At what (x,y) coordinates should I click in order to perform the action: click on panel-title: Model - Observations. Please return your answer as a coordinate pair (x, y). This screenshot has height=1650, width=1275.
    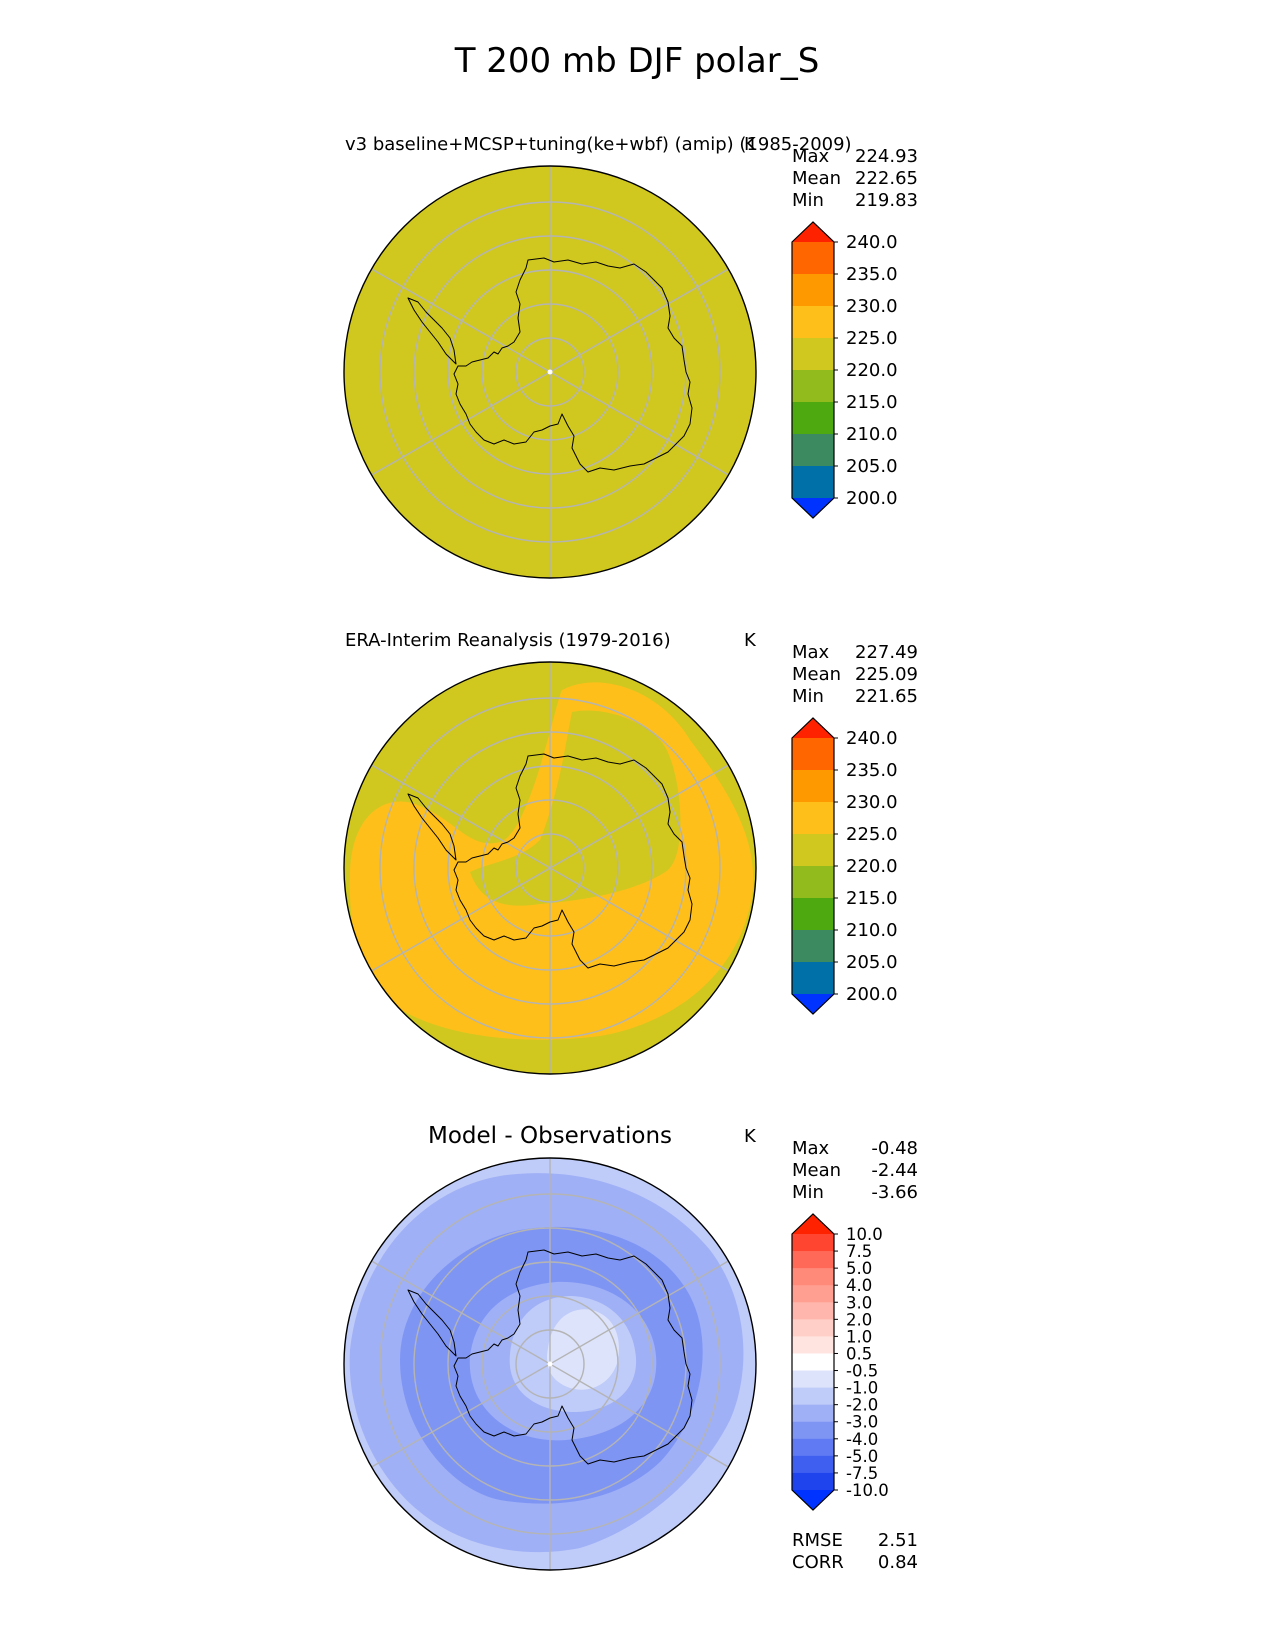
    Looking at the image, I should click on (550, 1136).